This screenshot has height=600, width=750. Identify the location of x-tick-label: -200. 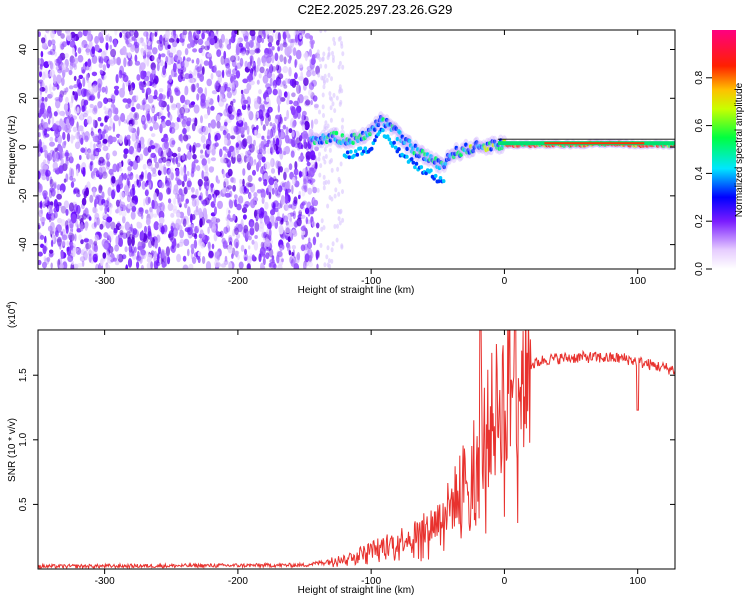
(238, 281).